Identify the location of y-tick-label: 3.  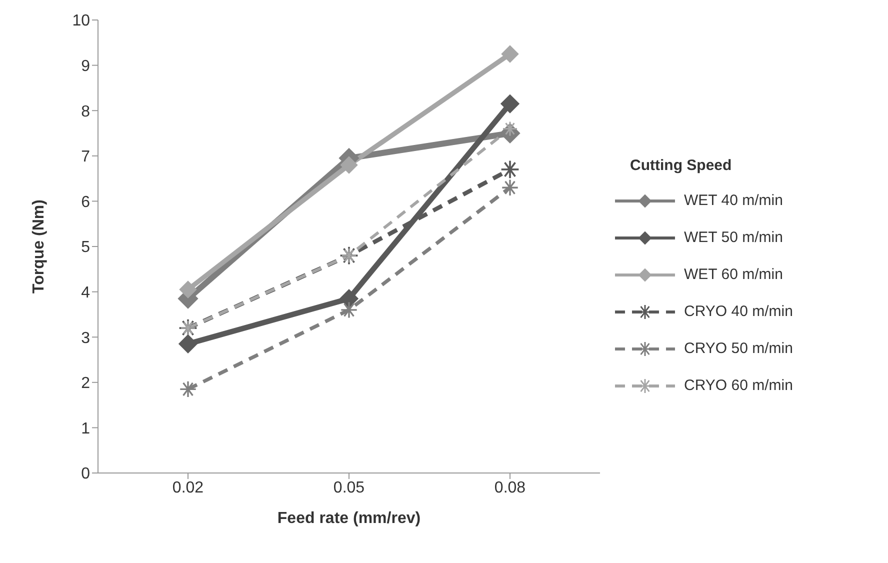
(85, 338).